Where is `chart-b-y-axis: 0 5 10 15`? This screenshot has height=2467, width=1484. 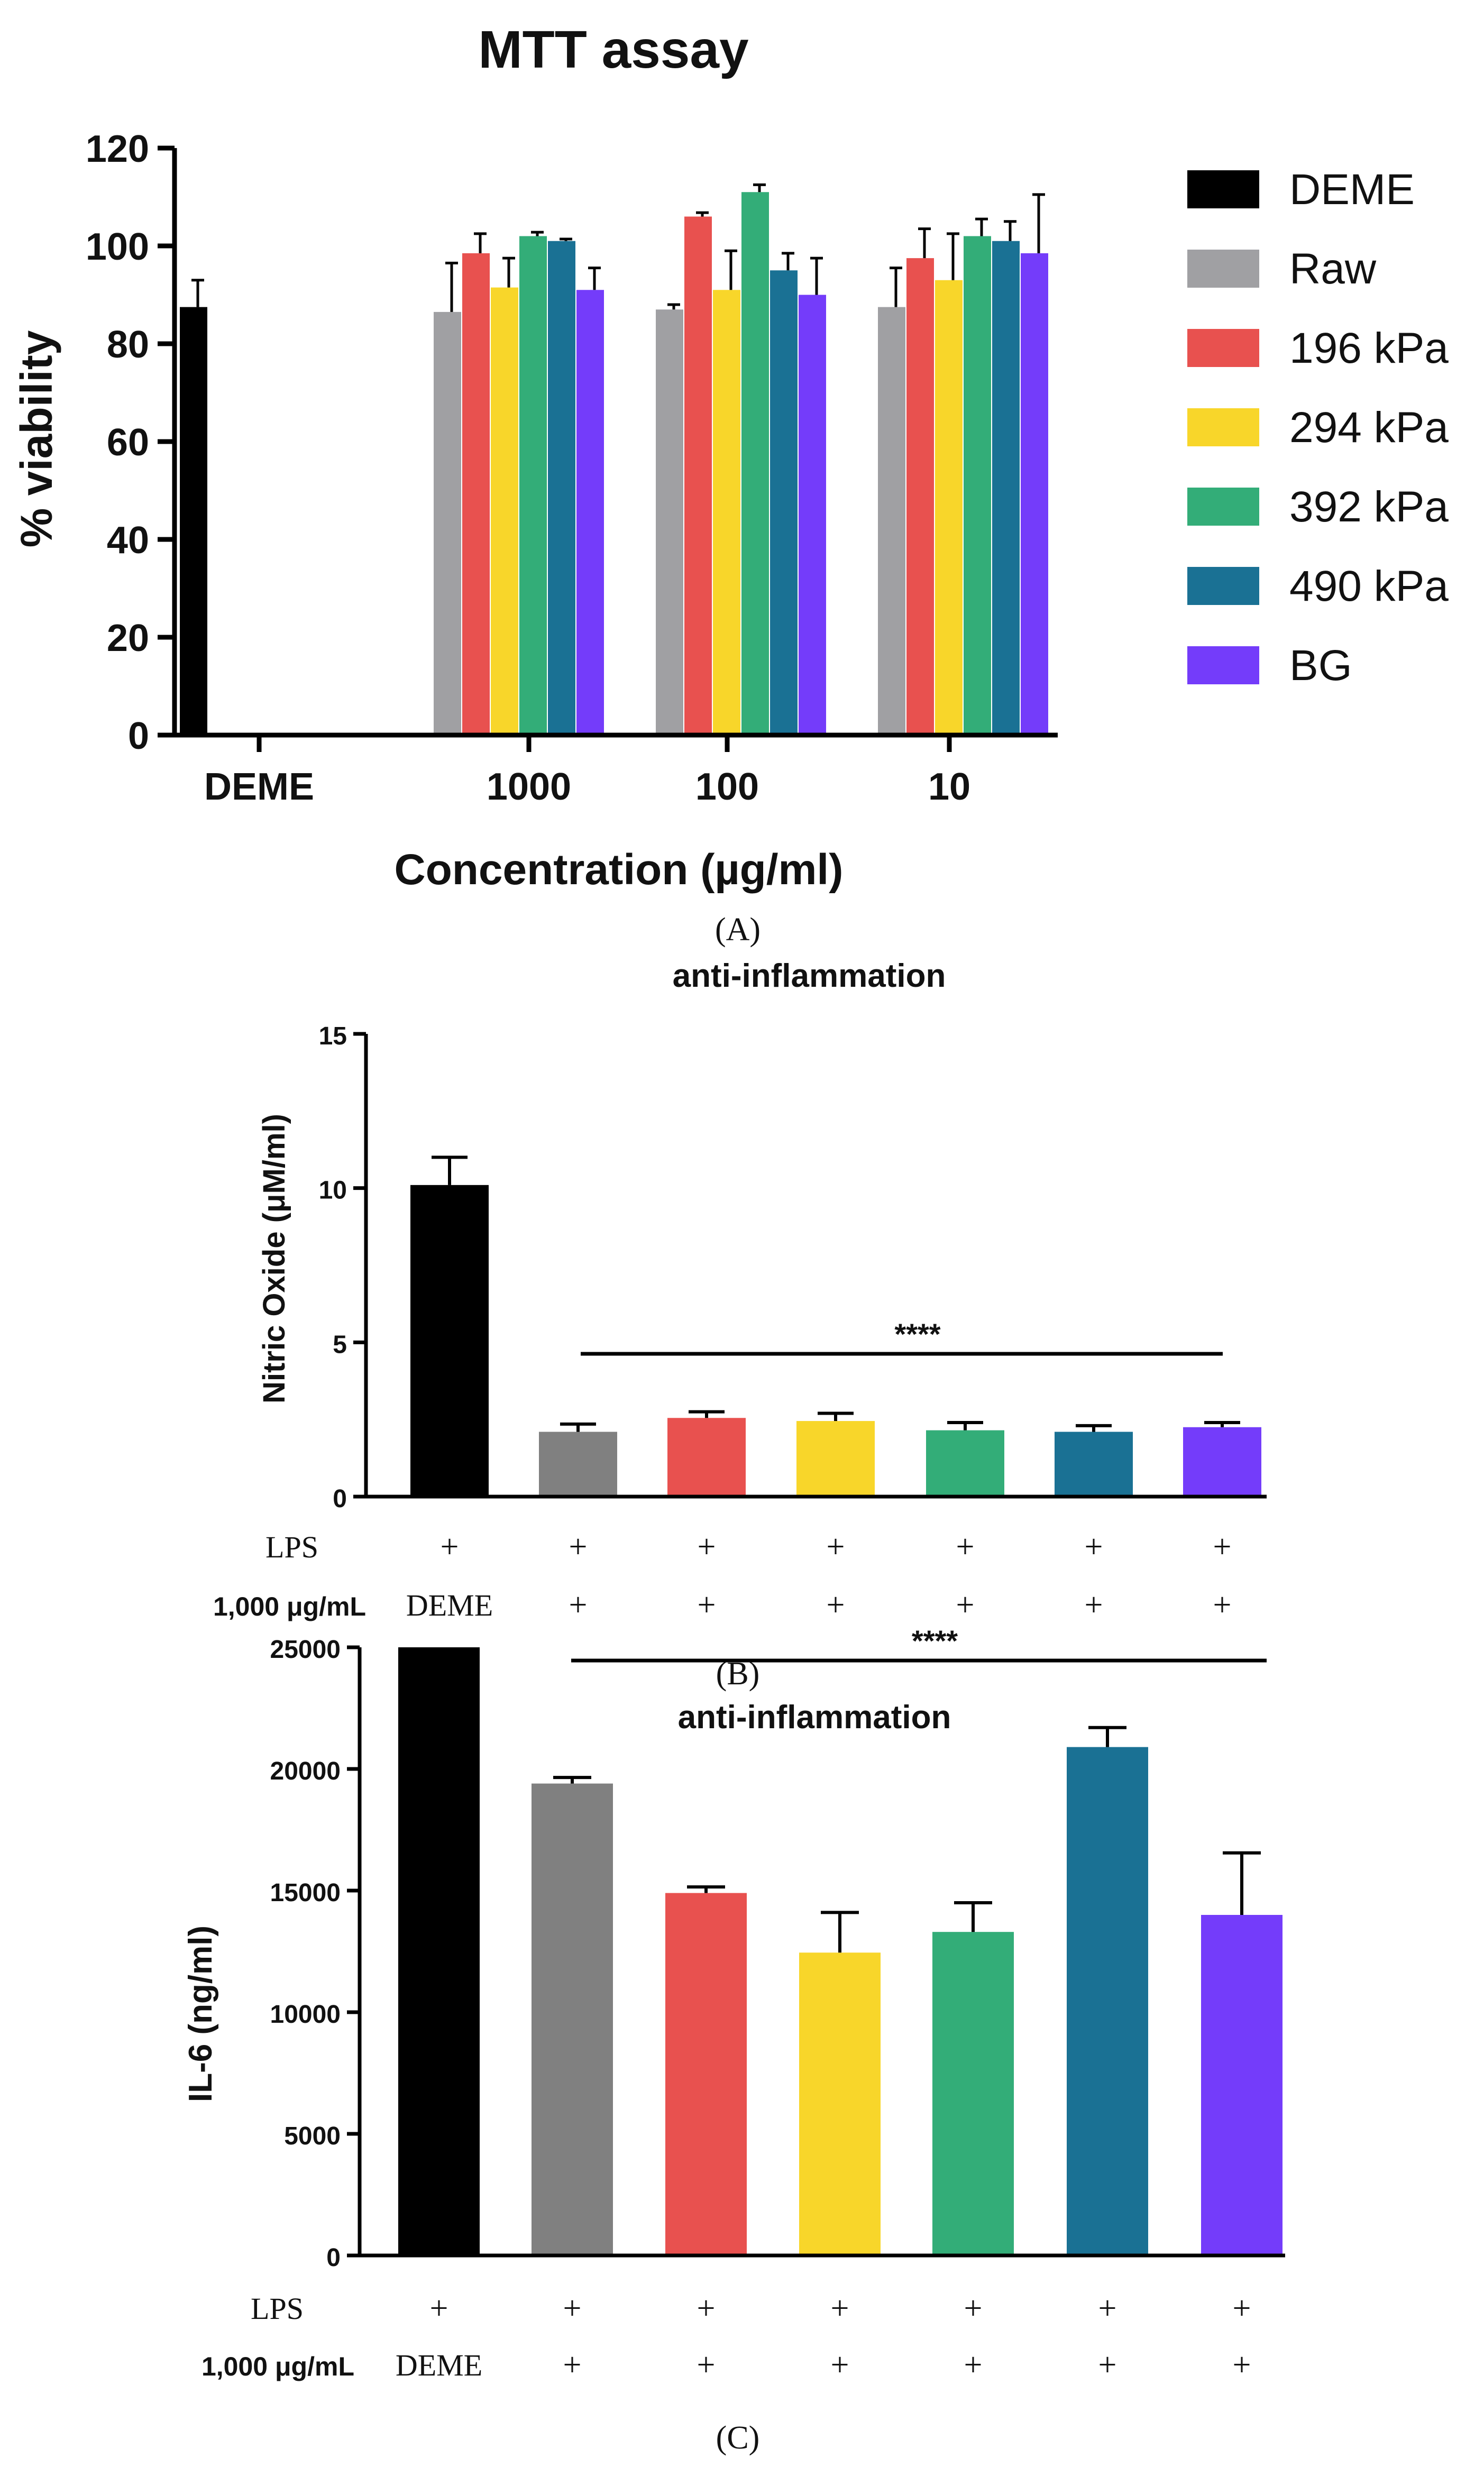
chart-b-y-axis: 0 5 10 15 is located at coordinates (342, 1267).